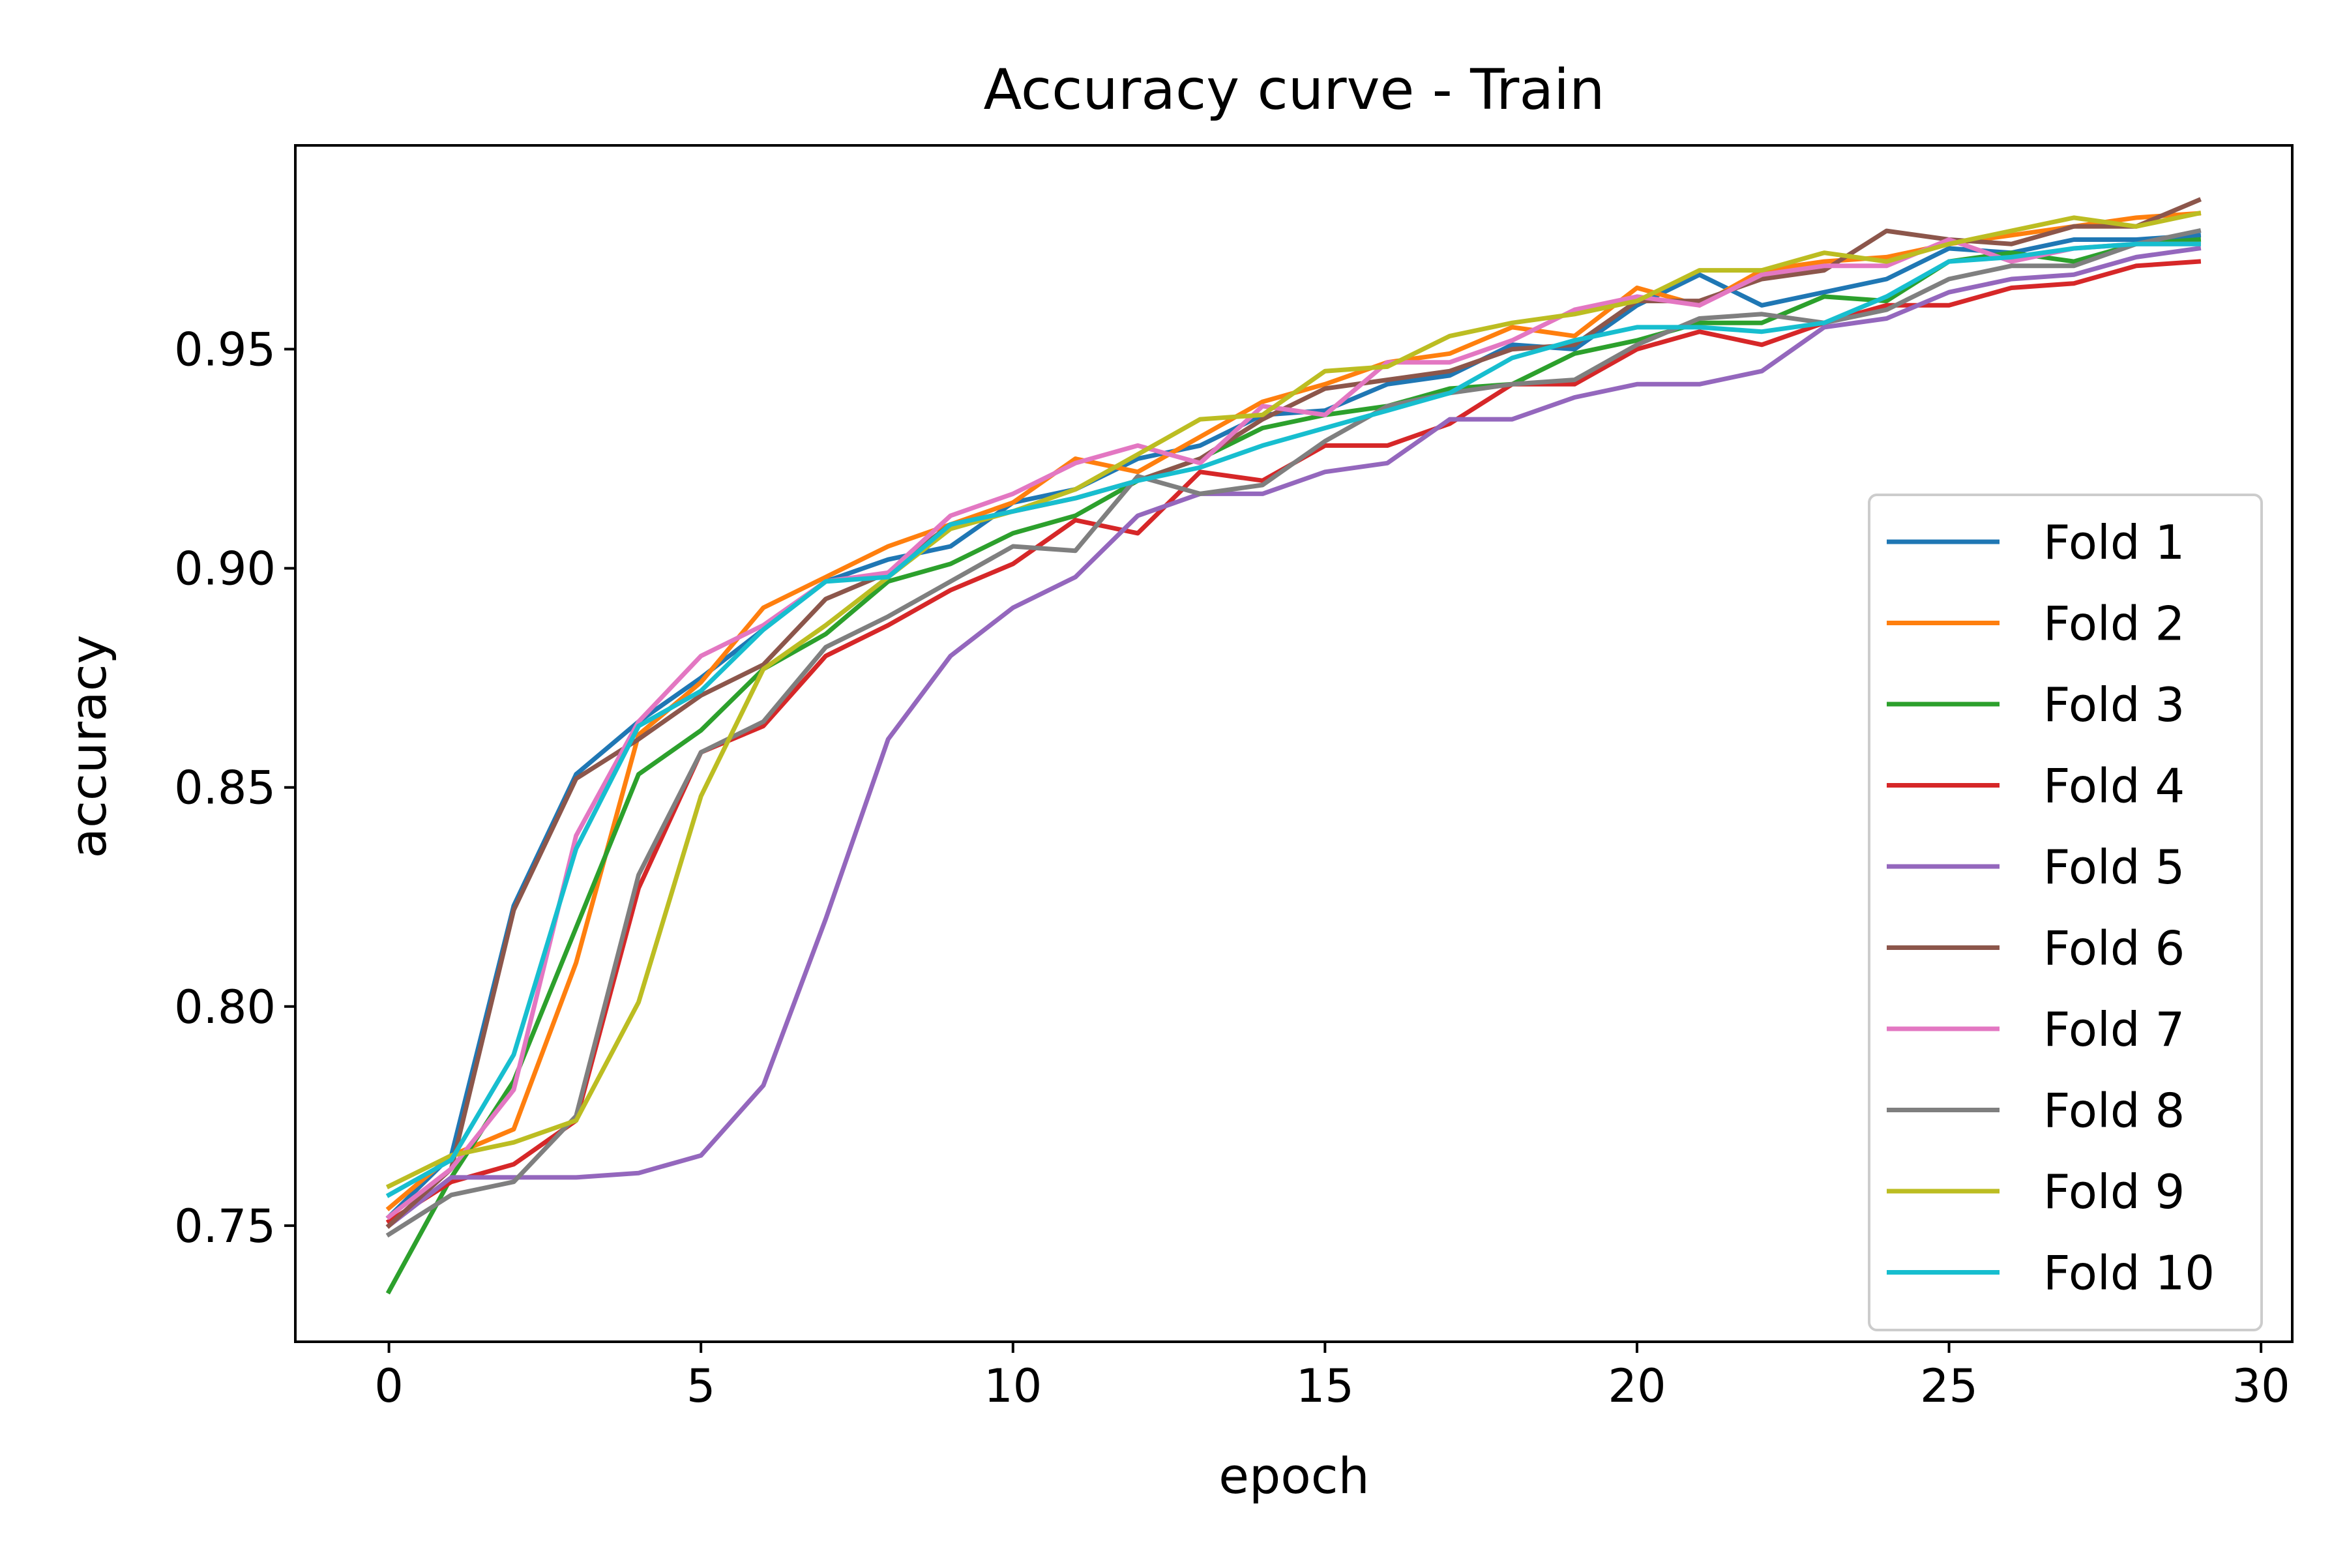 This screenshot has width=2347, height=1568. Describe the element at coordinates (2114, 1111) in the screenshot. I see `legend-label-fold-8: Fold 8` at that location.